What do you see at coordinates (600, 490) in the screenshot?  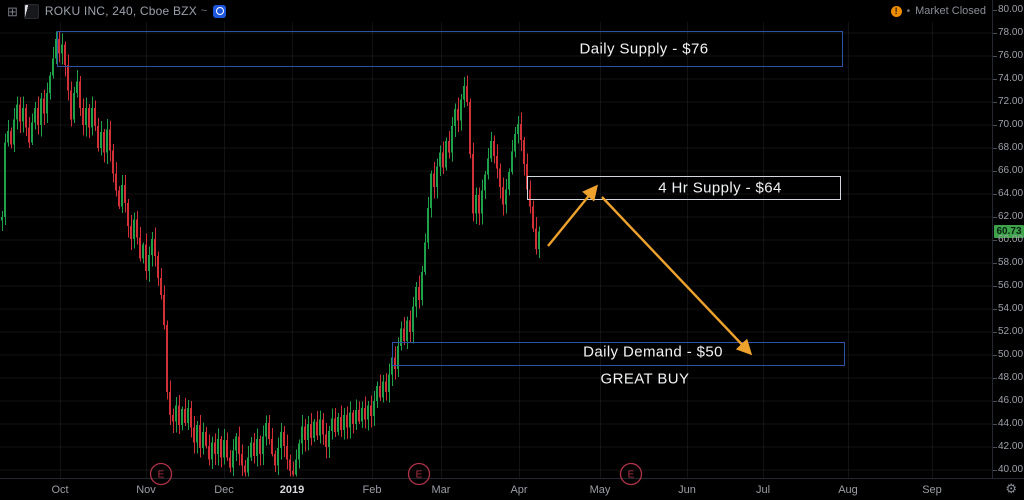 I see `time-axis-label: May` at bounding box center [600, 490].